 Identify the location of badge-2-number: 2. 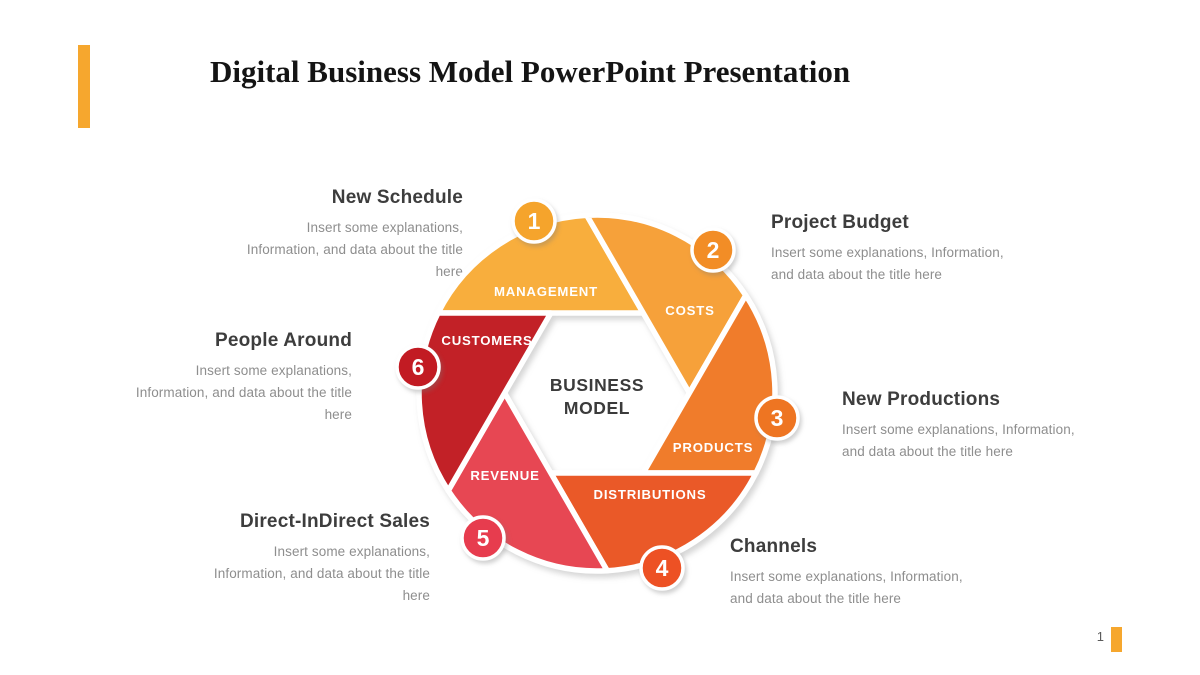
(713, 250).